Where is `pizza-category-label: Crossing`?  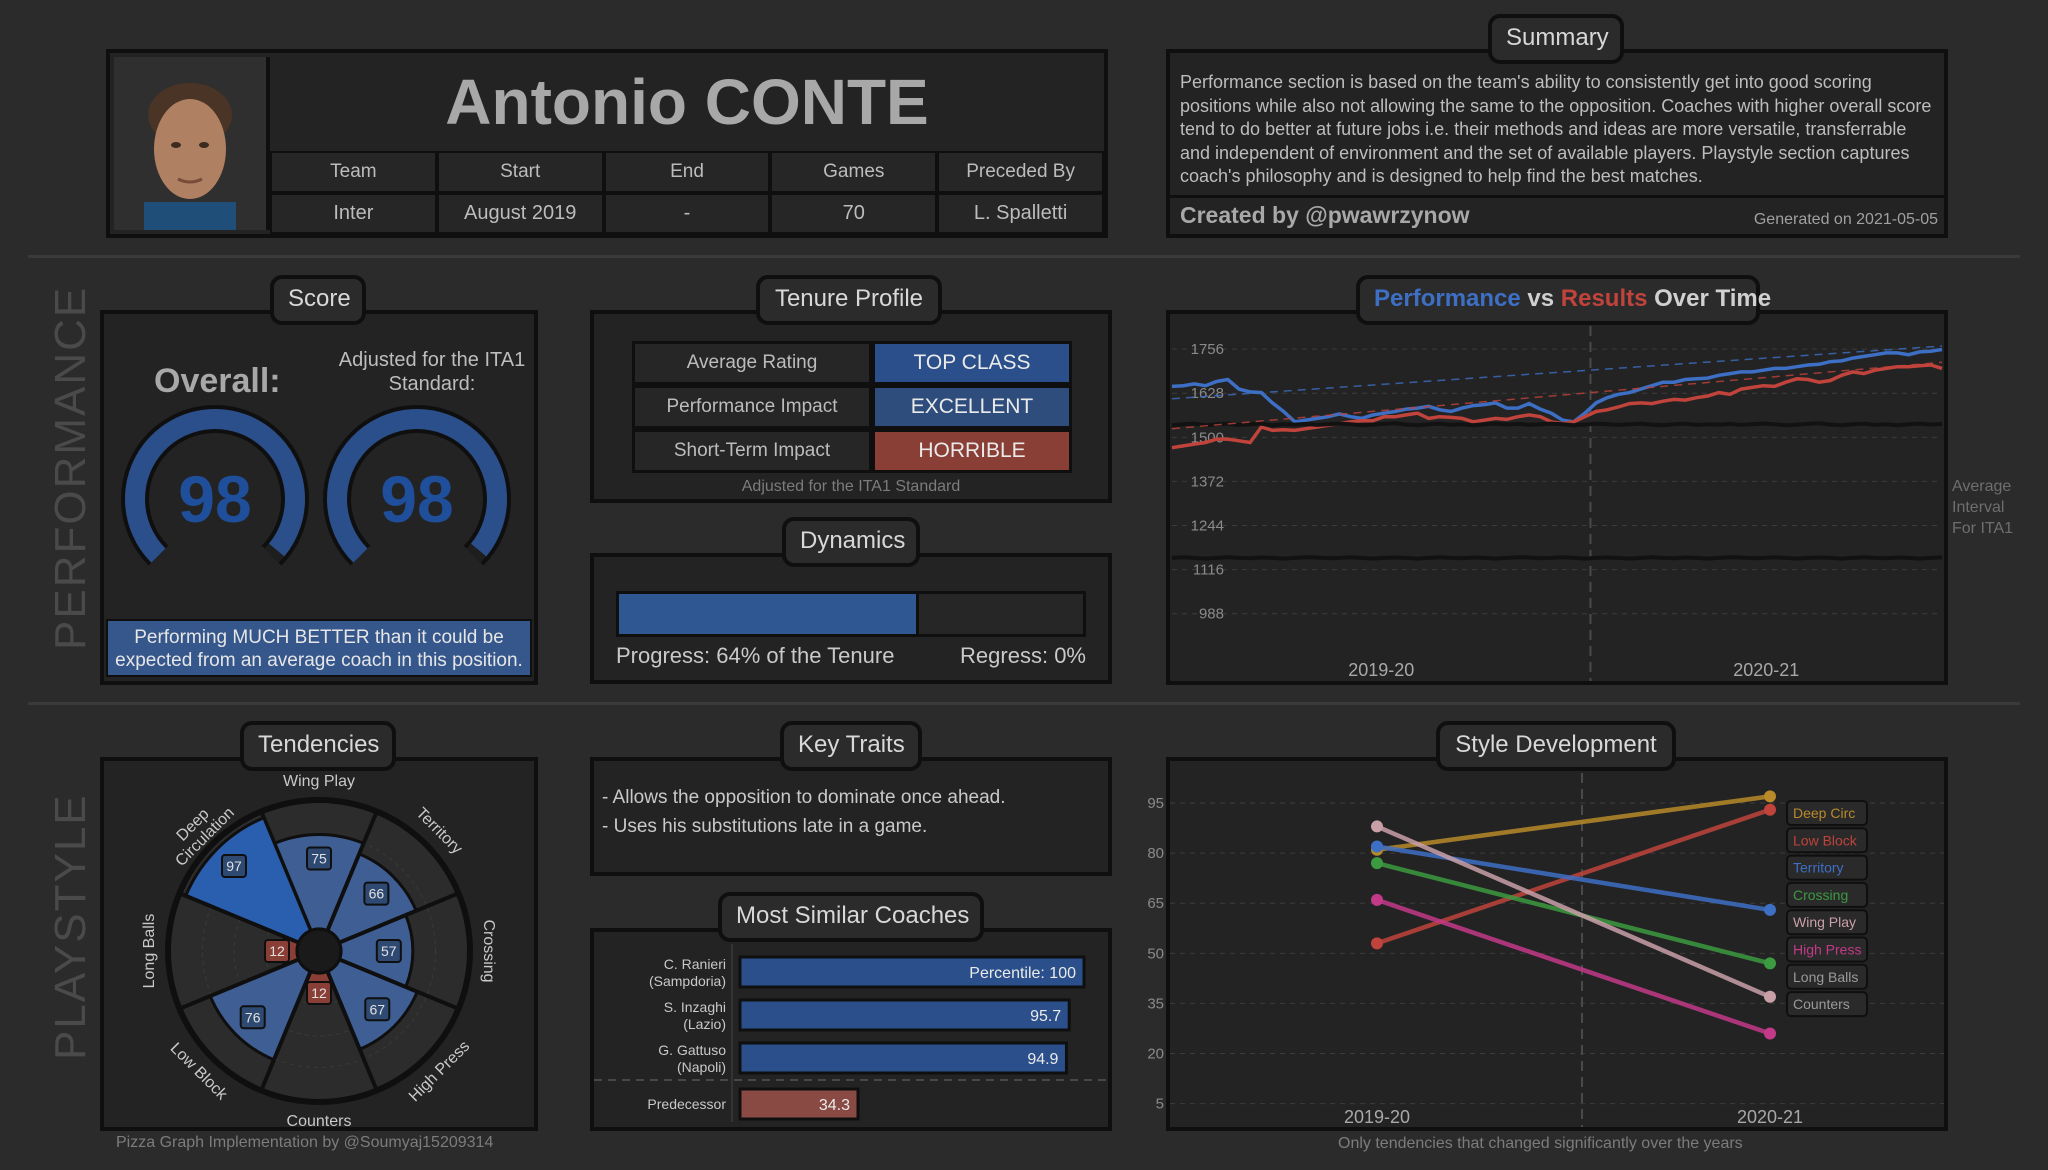 pizza-category-label: Crossing is located at coordinates (488, 950).